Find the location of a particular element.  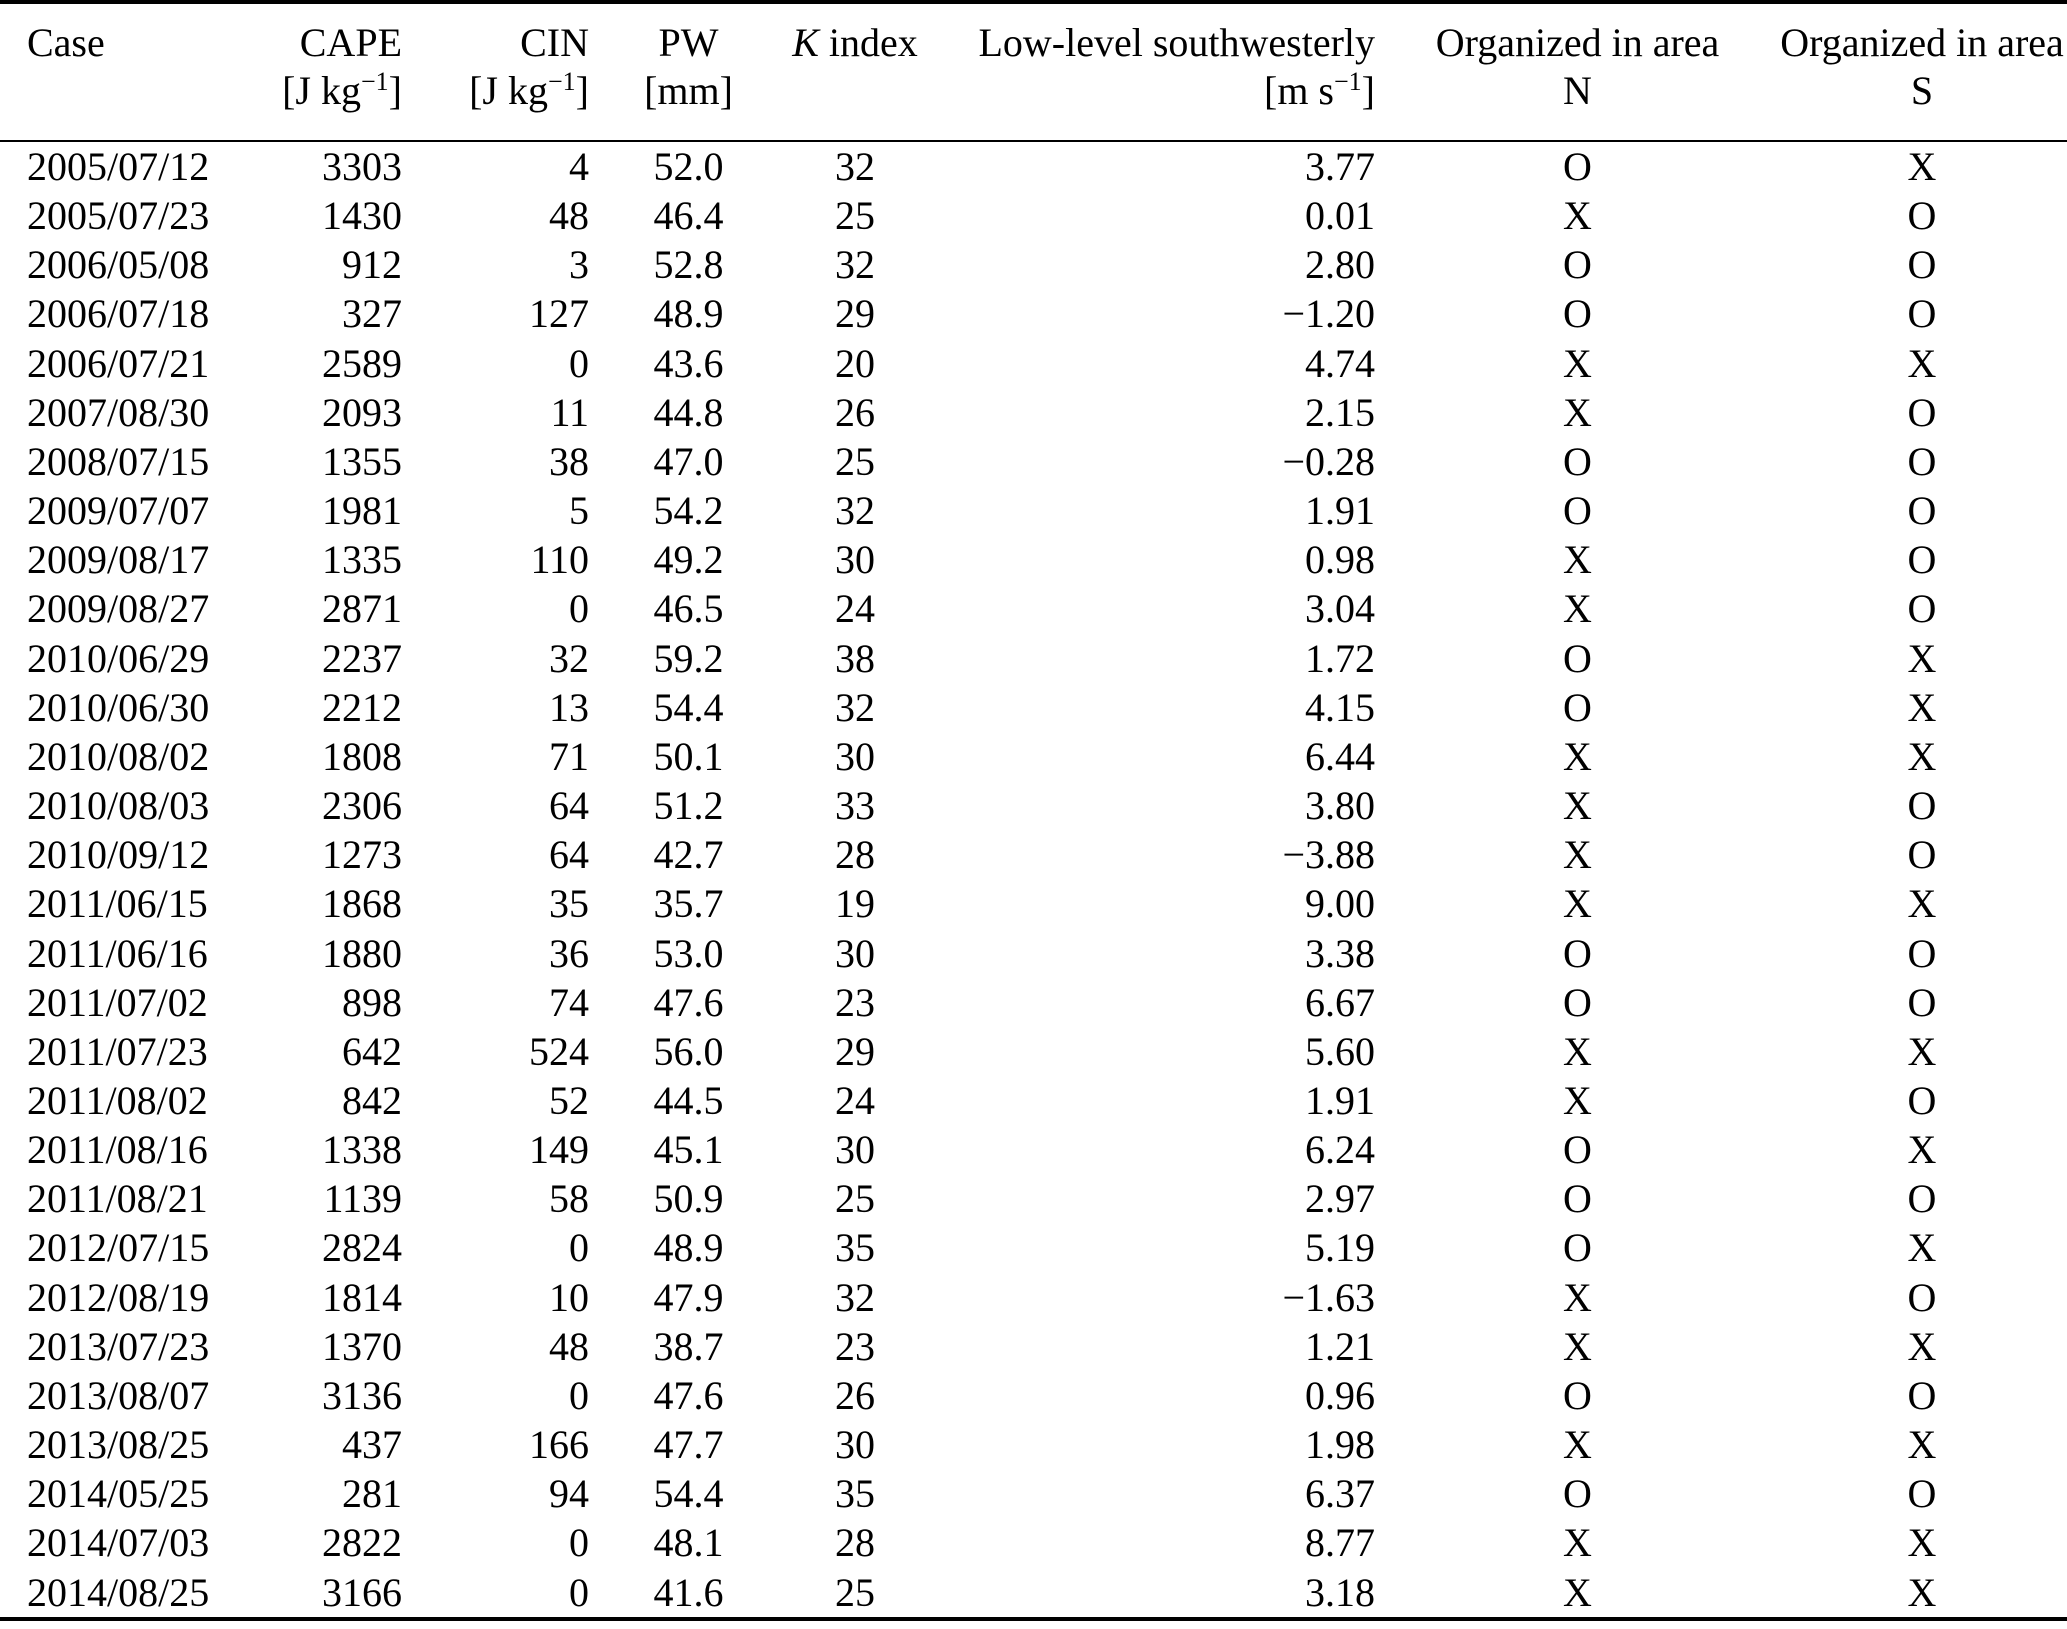

case-cell: 2005/07/12 is located at coordinates (118, 166).